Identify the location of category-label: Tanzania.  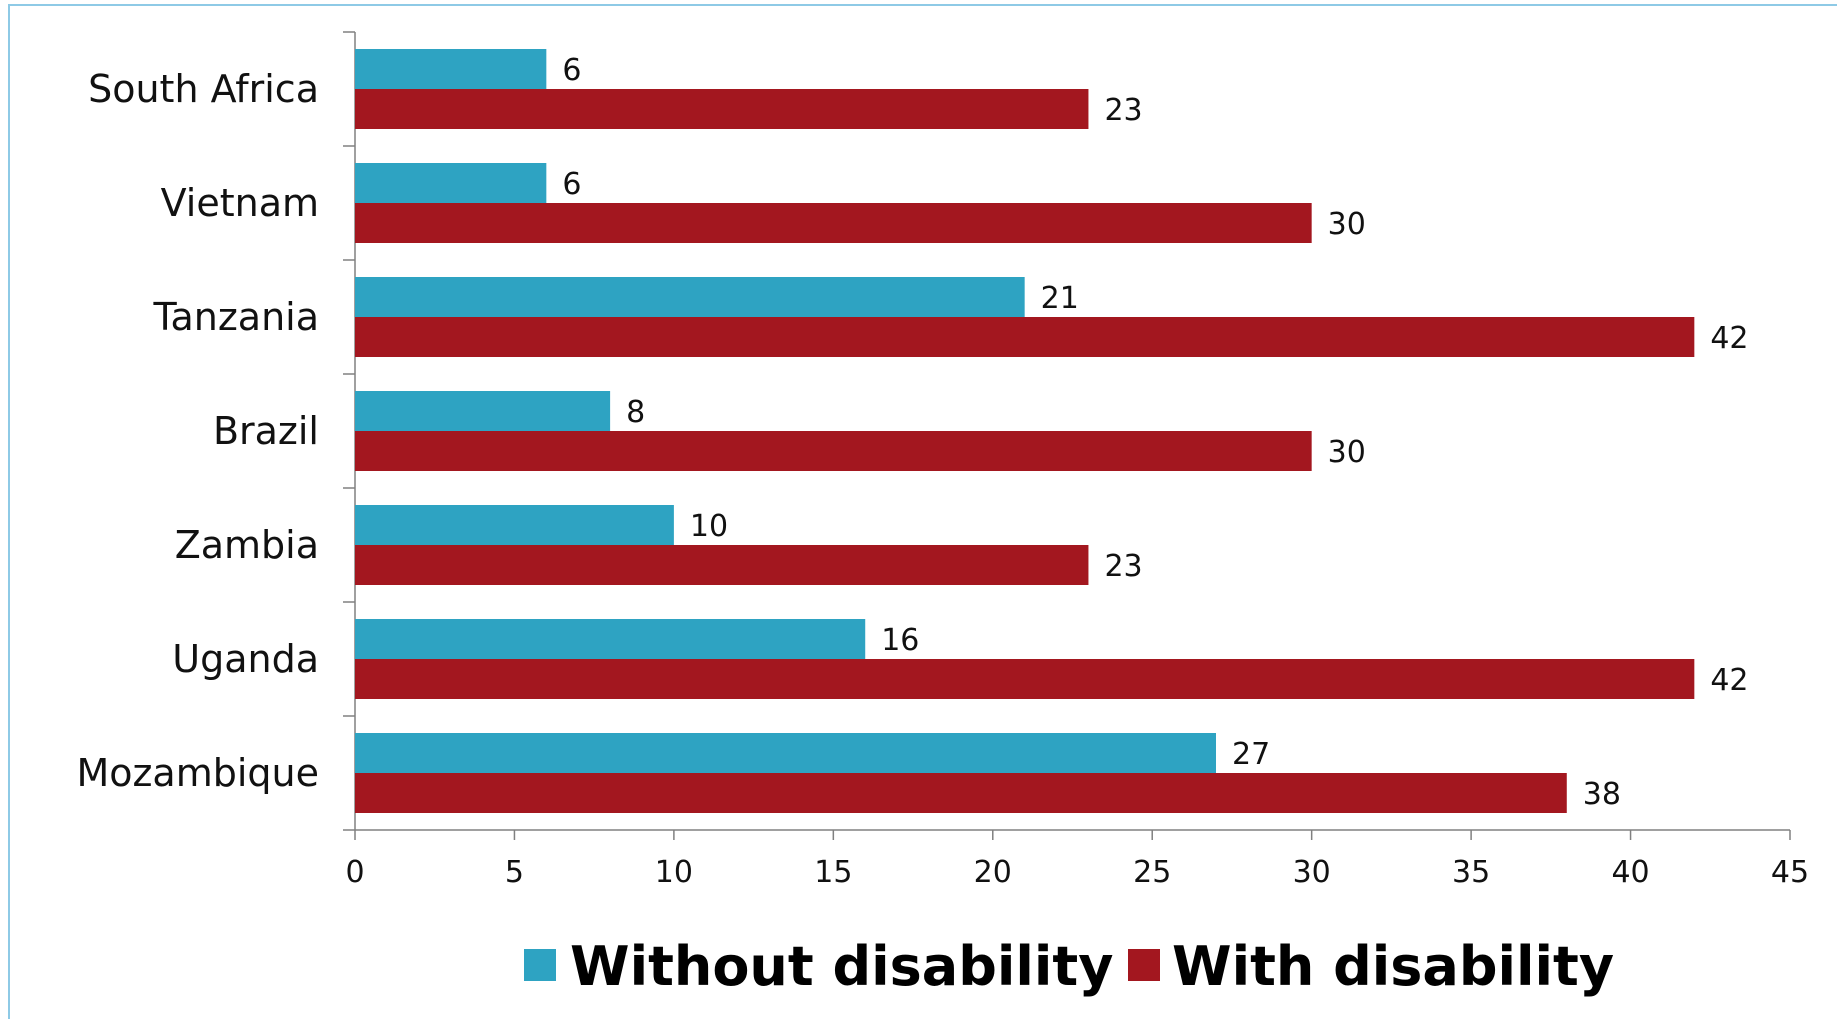
(236, 317).